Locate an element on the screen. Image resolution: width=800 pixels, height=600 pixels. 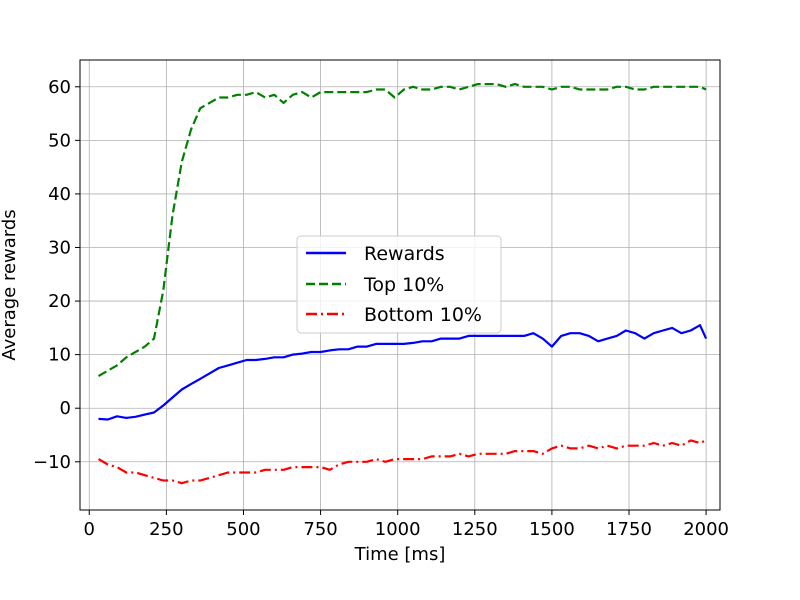
legend-label-top-10: Top 10% is located at coordinates (403, 285).